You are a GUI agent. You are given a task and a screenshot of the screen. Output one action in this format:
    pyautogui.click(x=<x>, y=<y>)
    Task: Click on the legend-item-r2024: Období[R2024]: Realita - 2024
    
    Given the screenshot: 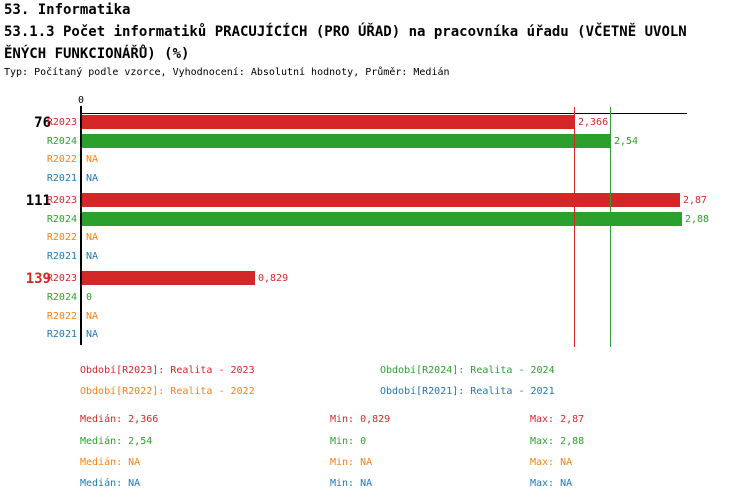 What is the action you would take?
    pyautogui.click(x=467, y=370)
    